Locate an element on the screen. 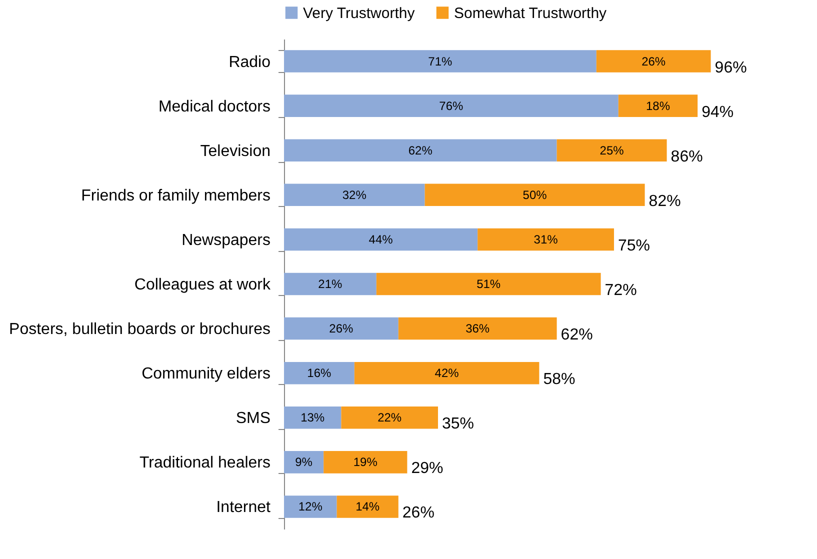  total-label: 35% is located at coordinates (458, 424).